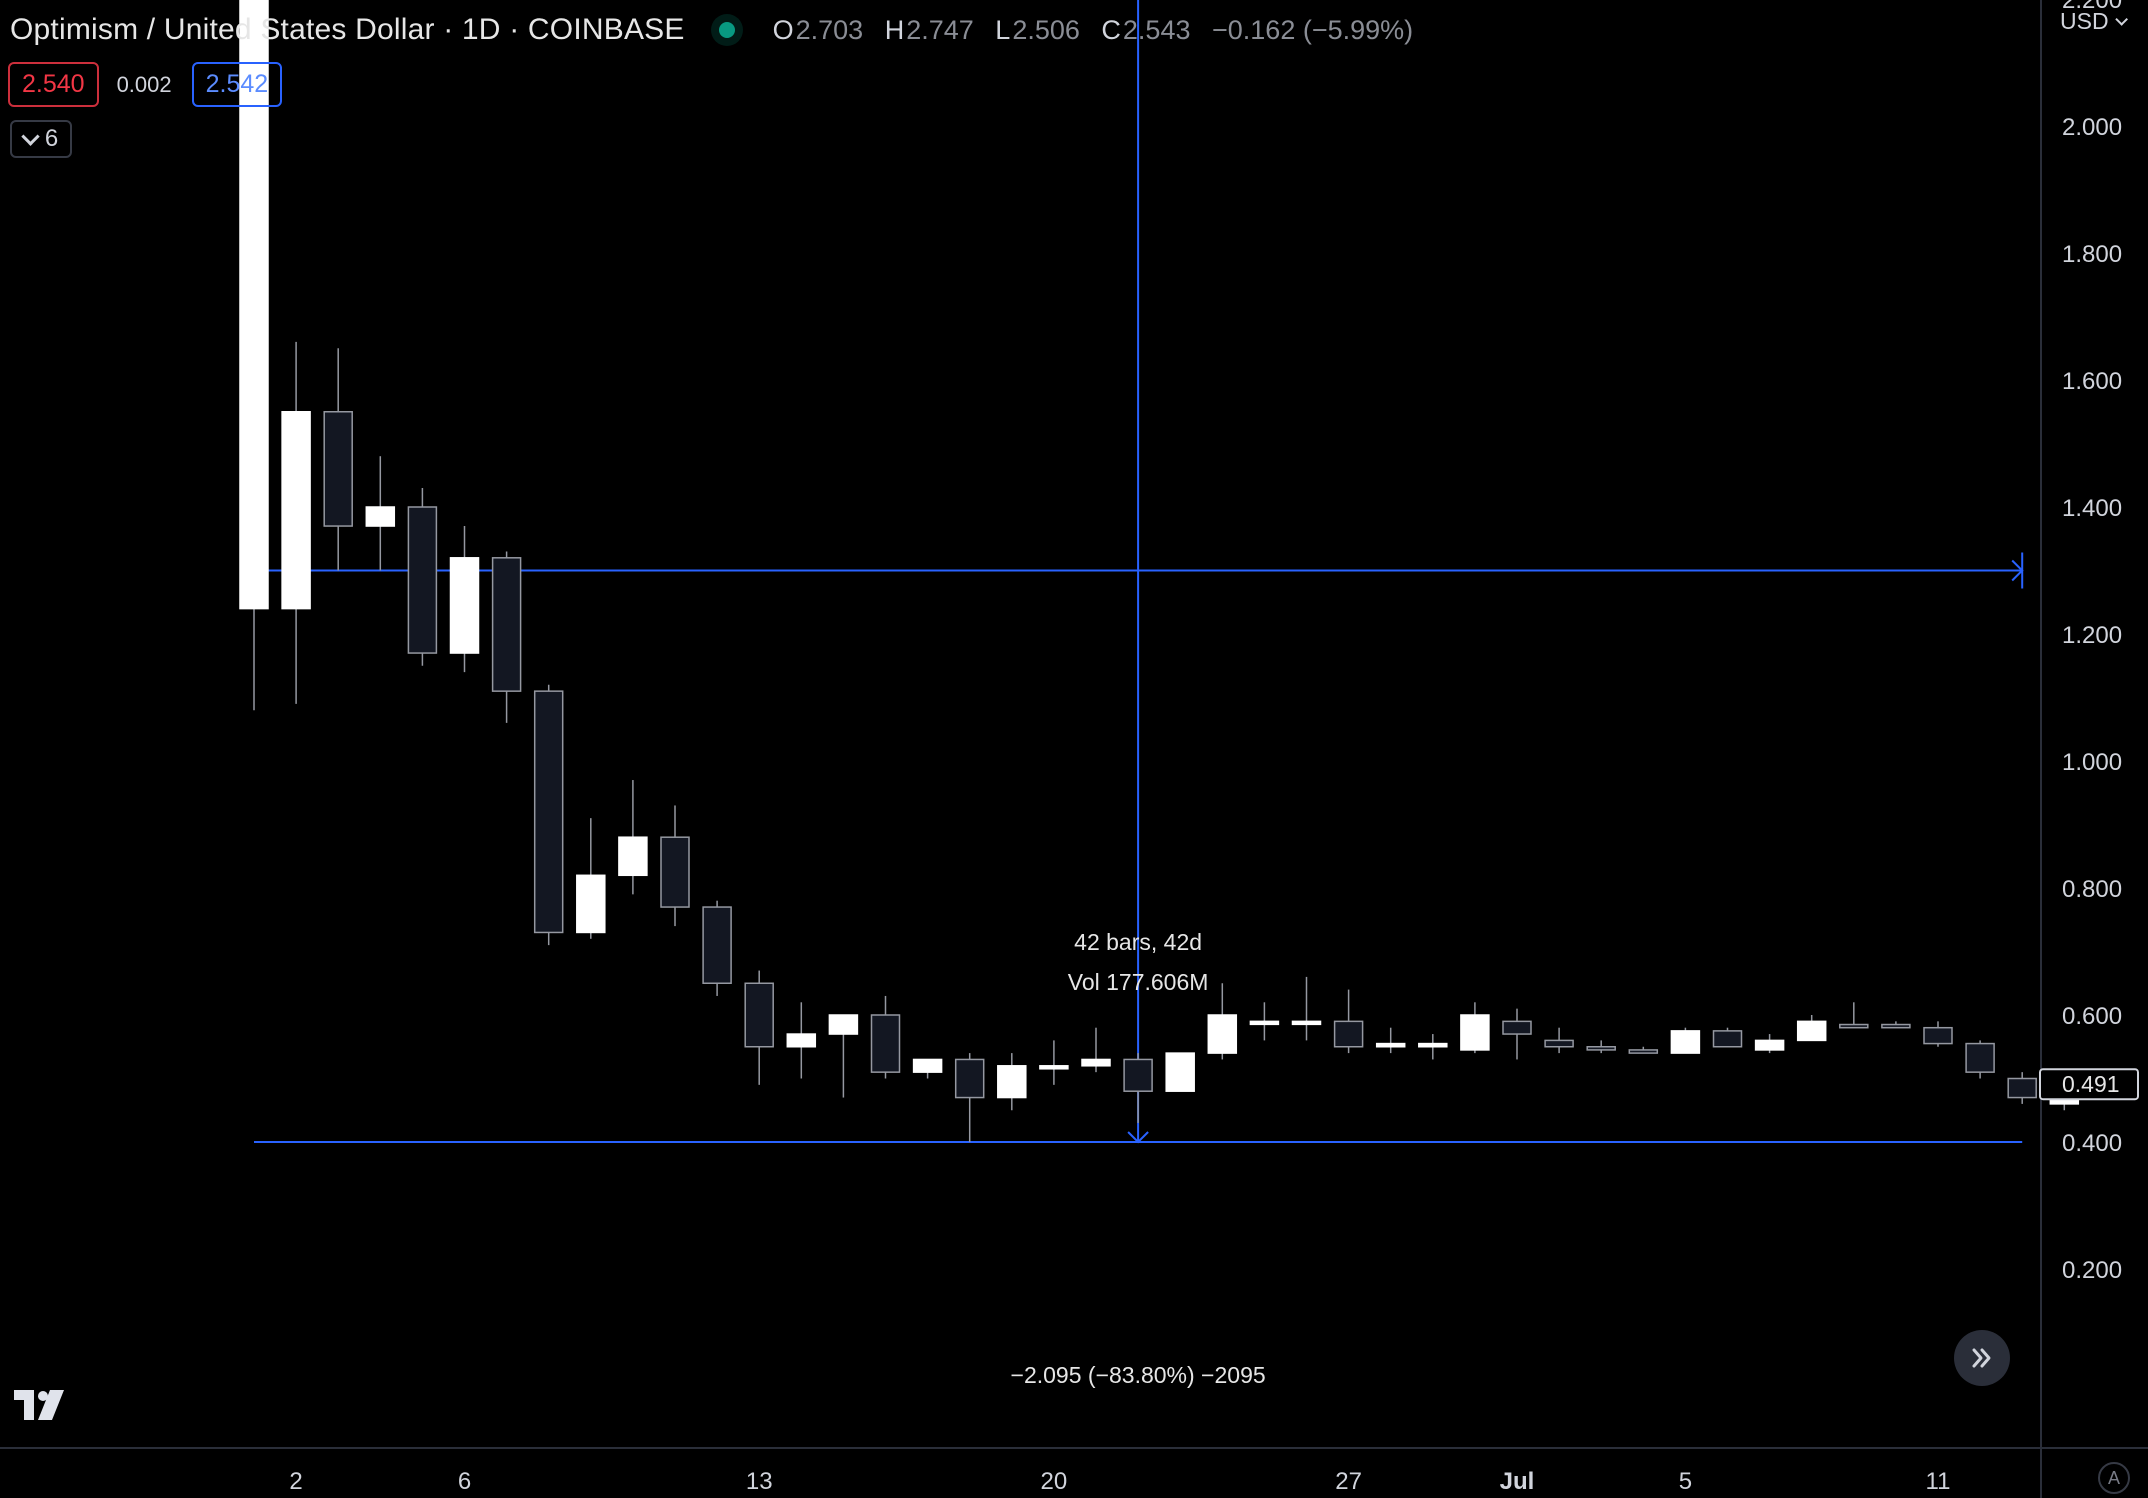 This screenshot has height=1498, width=2148. What do you see at coordinates (2092, 635) in the screenshot?
I see `y-tick-label: 1.200` at bounding box center [2092, 635].